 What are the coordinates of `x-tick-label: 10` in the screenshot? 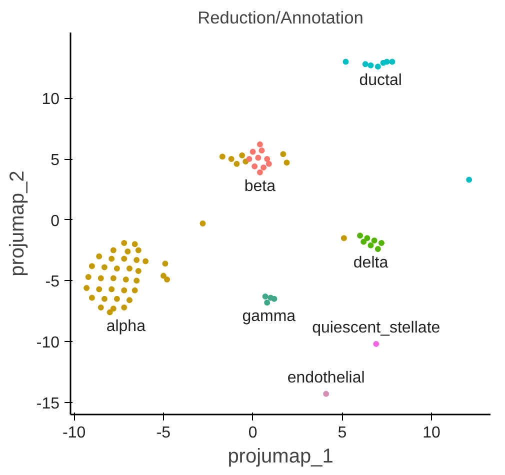 It's located at (431, 433).